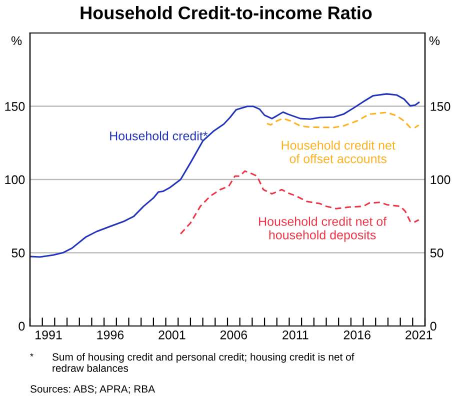 Image resolution: width=452 pixels, height=400 pixels. What do you see at coordinates (339, 152) in the screenshot?
I see `series-label: Household credit net of offset accounts` at bounding box center [339, 152].